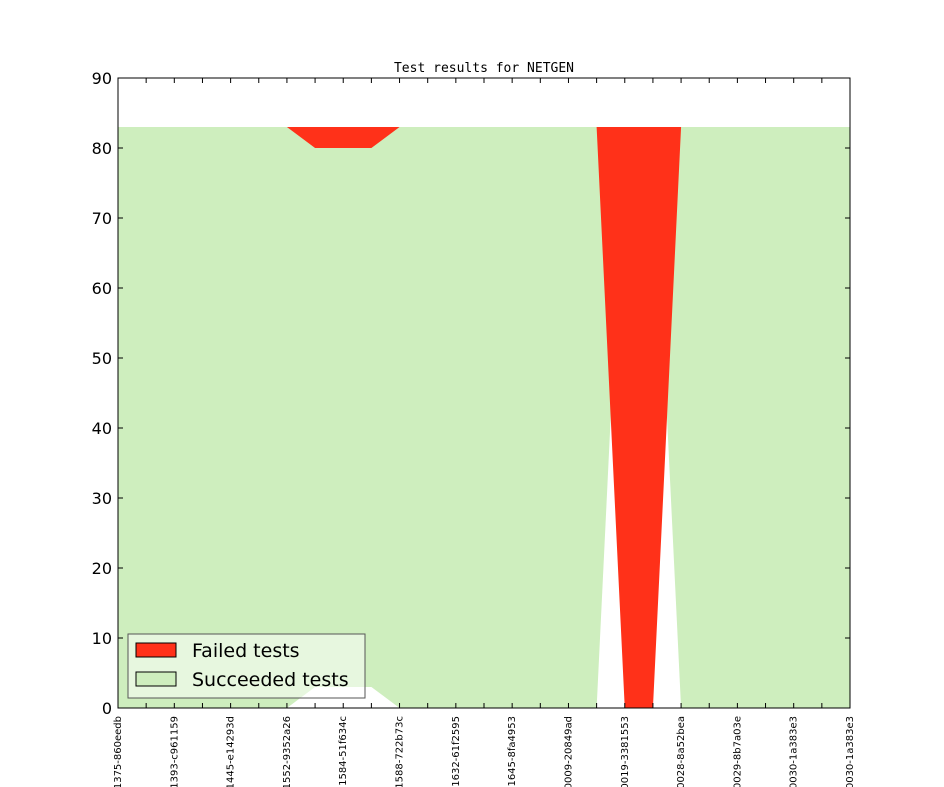 This screenshot has width=944, height=787. What do you see at coordinates (107, 708) in the screenshot?
I see `y-tick-label: 0` at bounding box center [107, 708].